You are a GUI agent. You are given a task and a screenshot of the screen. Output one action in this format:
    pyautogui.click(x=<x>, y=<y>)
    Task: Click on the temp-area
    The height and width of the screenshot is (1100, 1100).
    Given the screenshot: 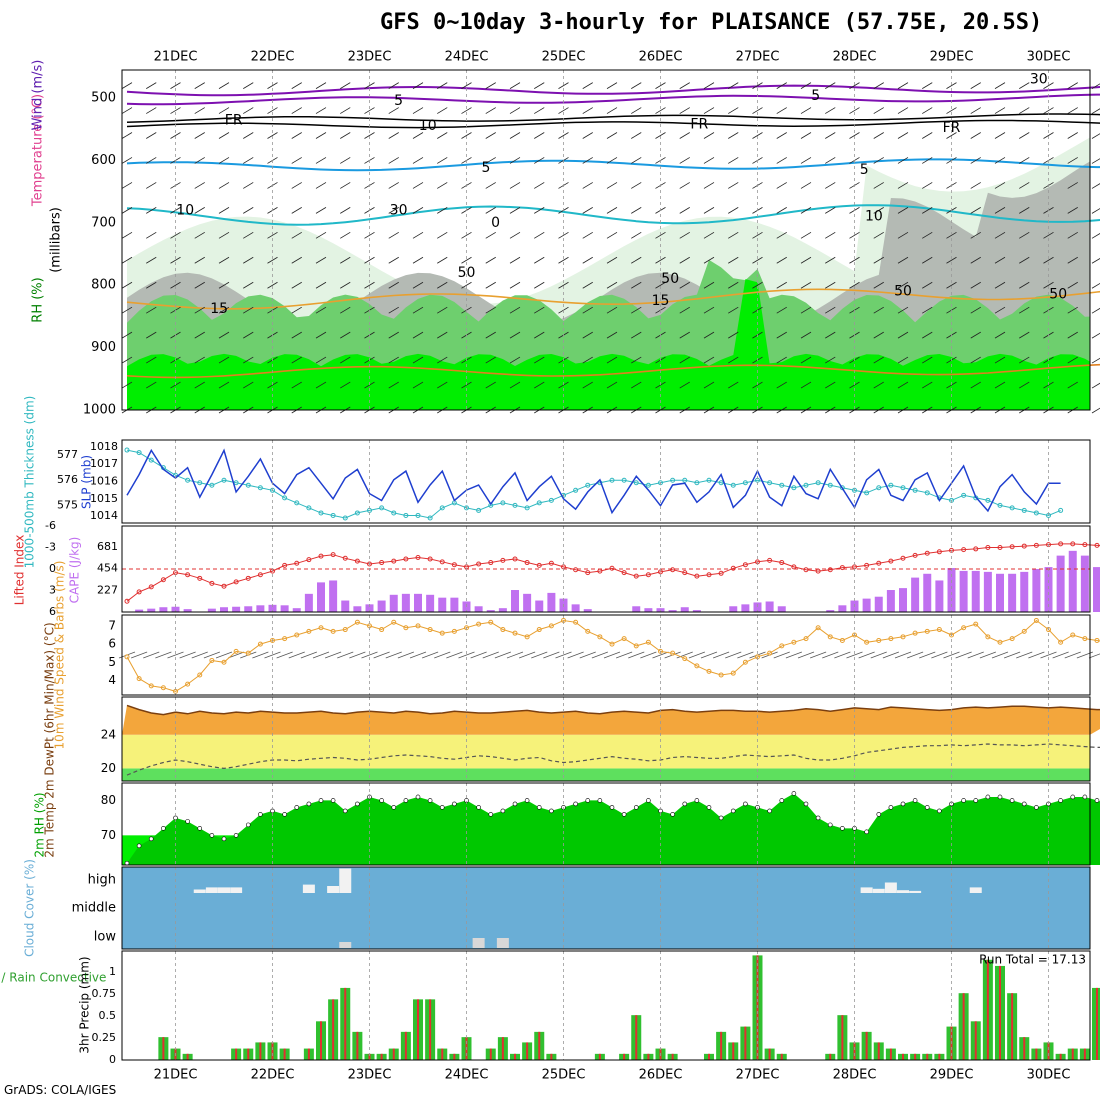 What is the action you would take?
    pyautogui.click(x=611, y=720)
    